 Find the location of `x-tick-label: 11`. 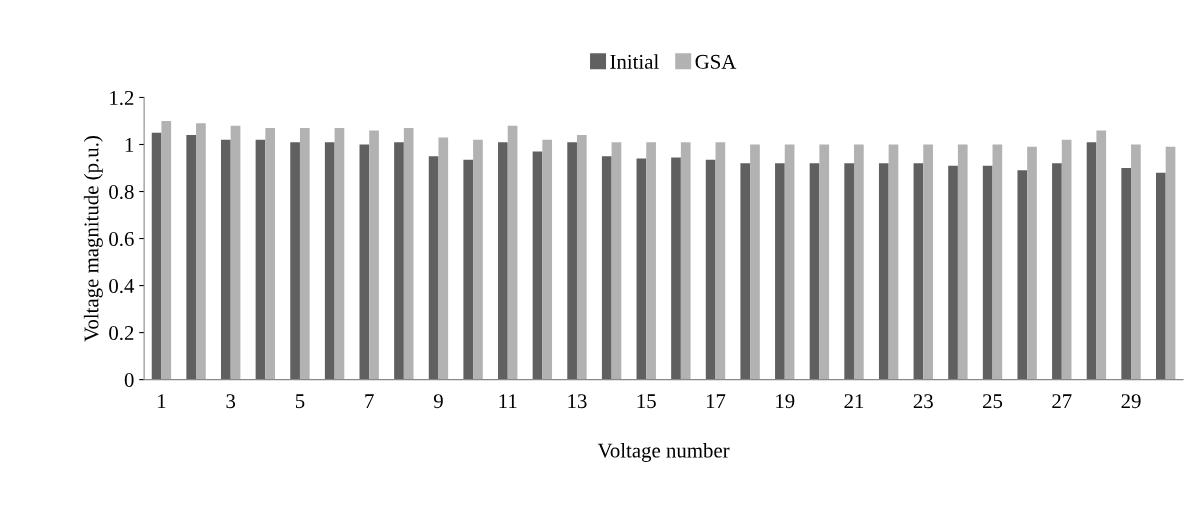

x-tick-label: 11 is located at coordinates (508, 401).